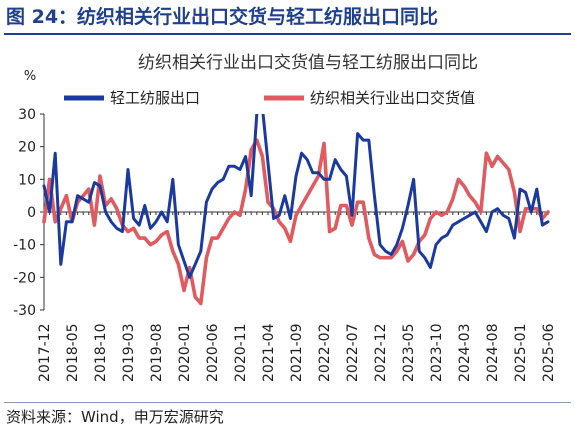 Image resolution: width=575 pixels, height=435 pixels. I want to click on figure-title: 图 24：纺织相关行业出口交货与轻工纺服出口同比, so click(222, 17).